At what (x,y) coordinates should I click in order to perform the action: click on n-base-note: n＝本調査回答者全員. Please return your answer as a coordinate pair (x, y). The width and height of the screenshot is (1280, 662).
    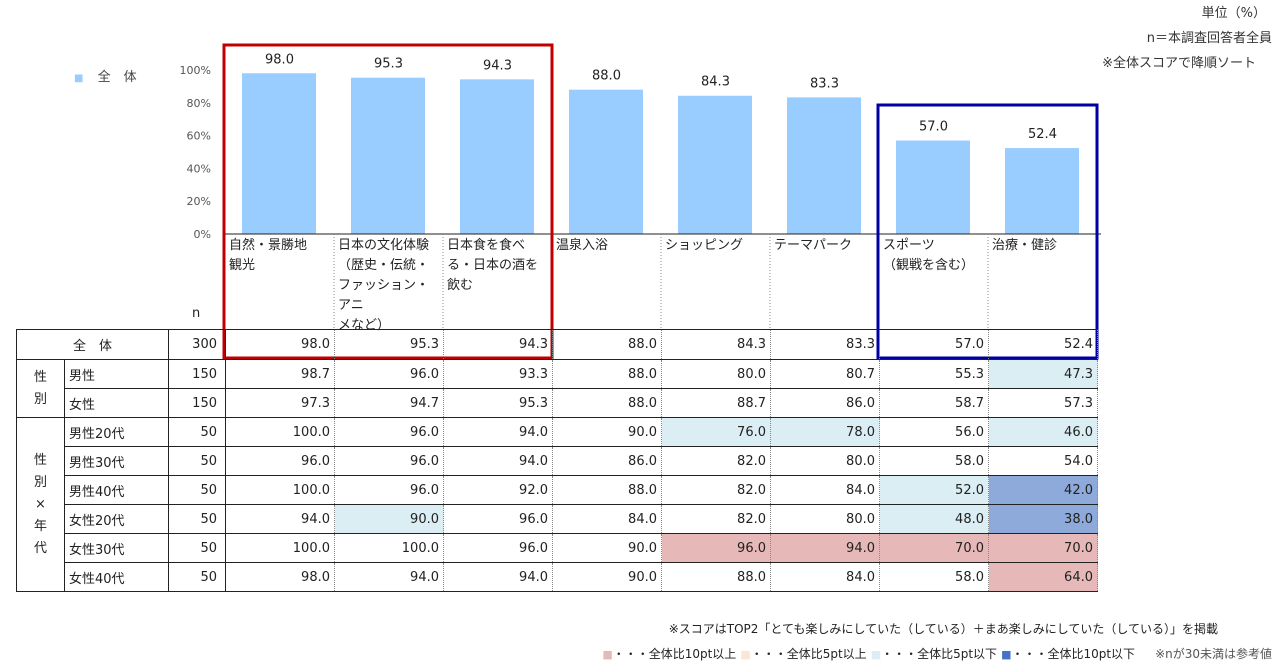
    Looking at the image, I should click on (1209, 38).